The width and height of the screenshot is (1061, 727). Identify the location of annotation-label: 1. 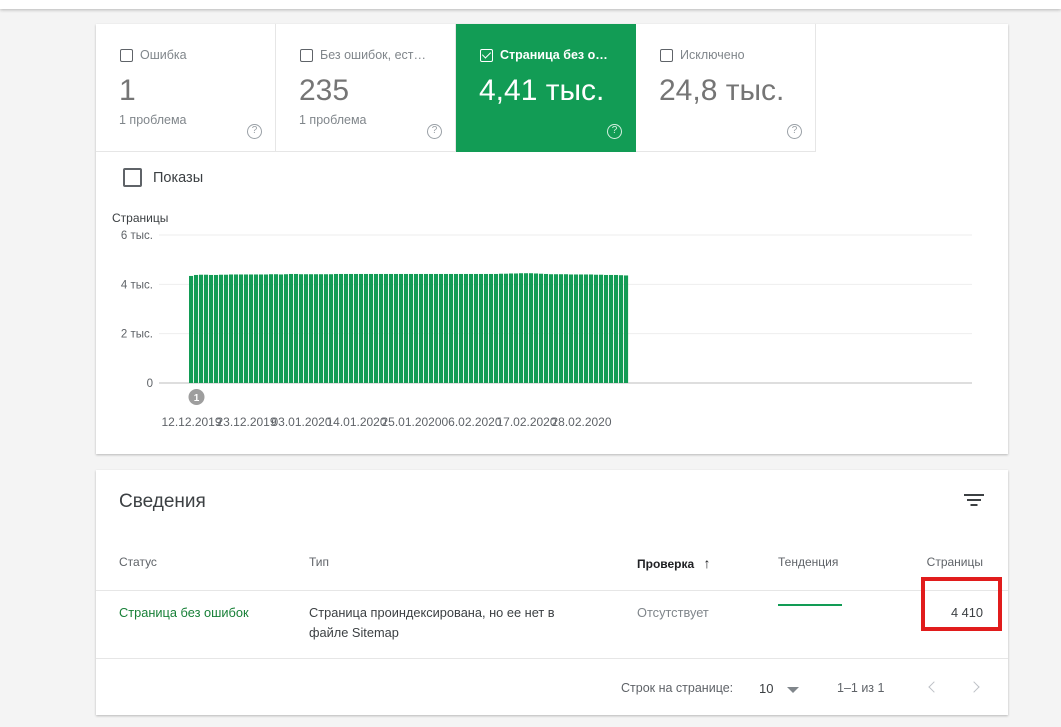
(197, 398).